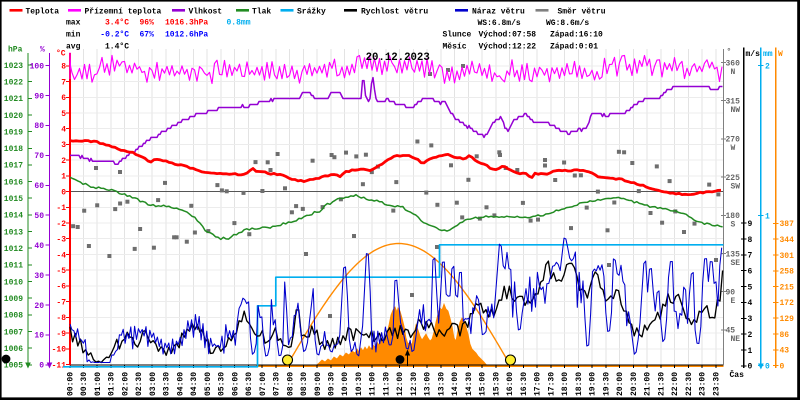 The width and height of the screenshot is (800, 400). I want to click on svg-text: 06:00, so click(235, 384).